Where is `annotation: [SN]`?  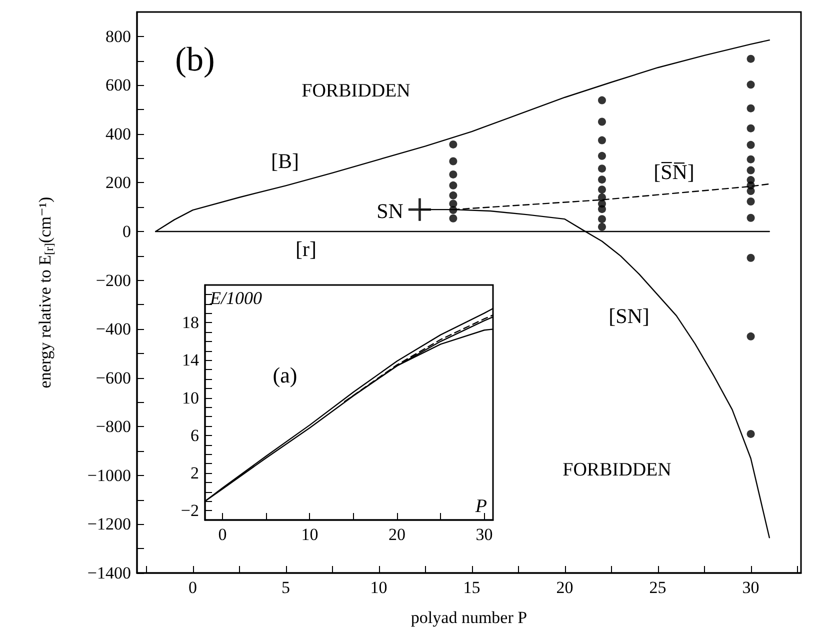 annotation: [SN] is located at coordinates (629, 316).